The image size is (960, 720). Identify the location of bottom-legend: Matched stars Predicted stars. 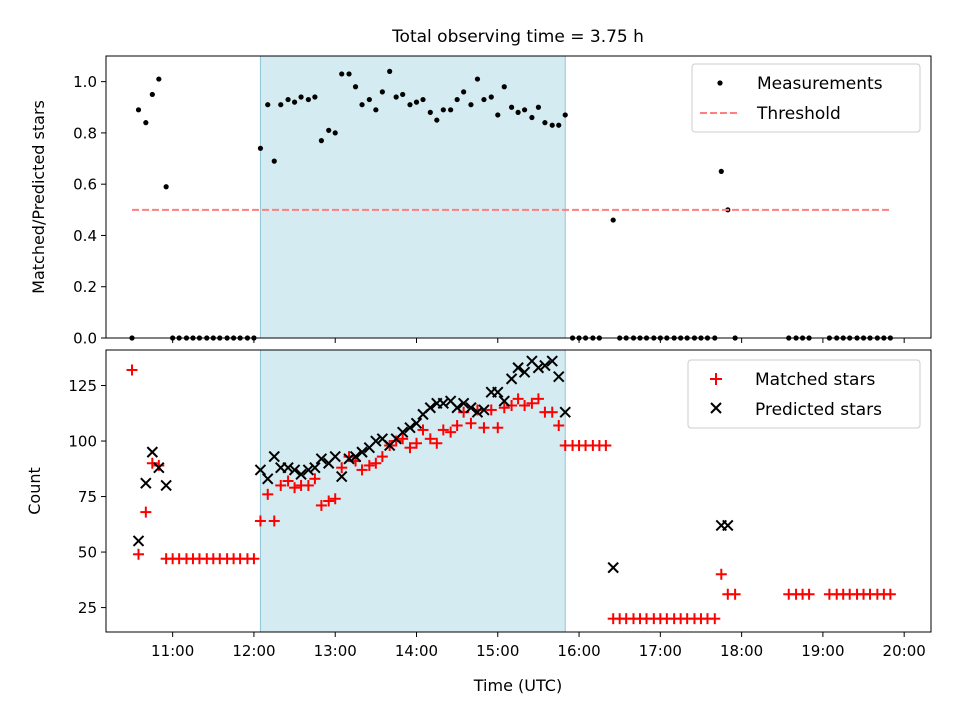
(804, 394).